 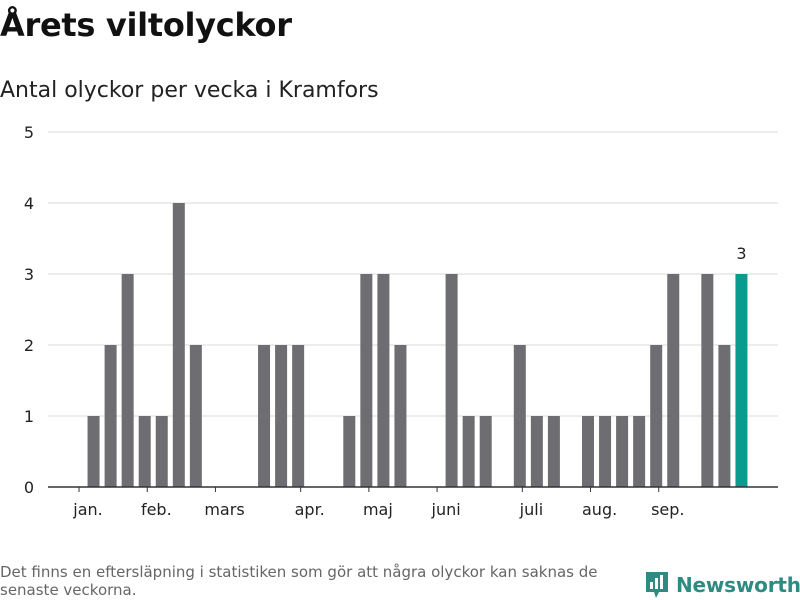 I want to click on y-tick-label-5: 5, so click(x=29, y=132).